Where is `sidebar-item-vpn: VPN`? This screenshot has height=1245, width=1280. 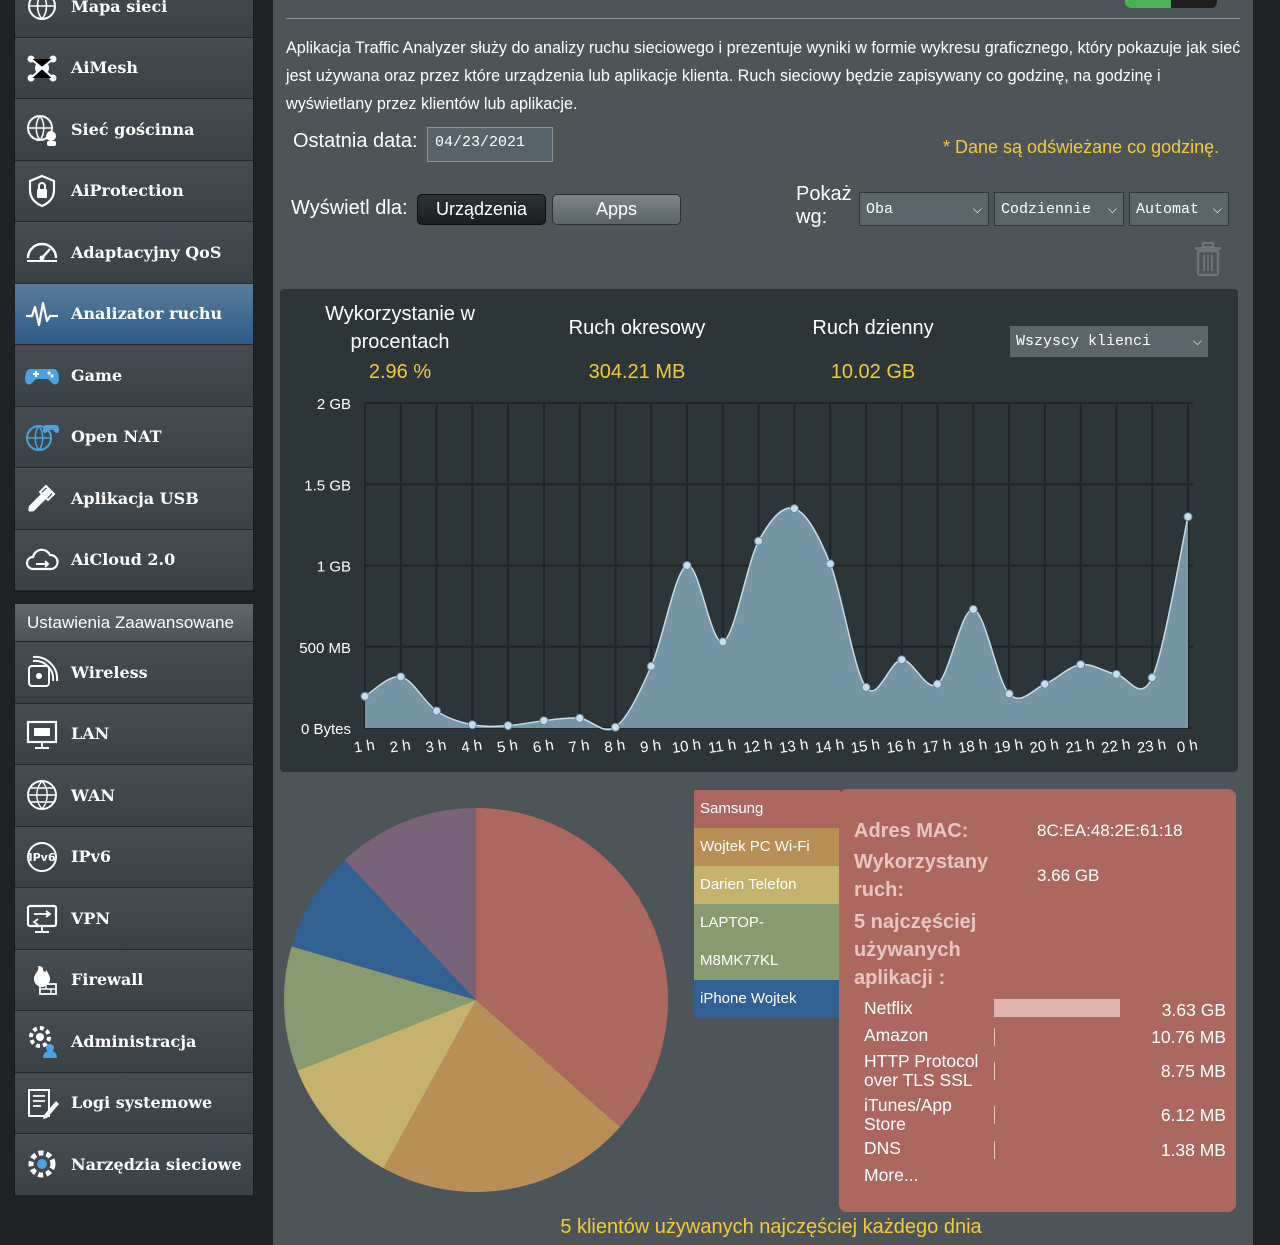 sidebar-item-vpn: VPN is located at coordinates (134, 919).